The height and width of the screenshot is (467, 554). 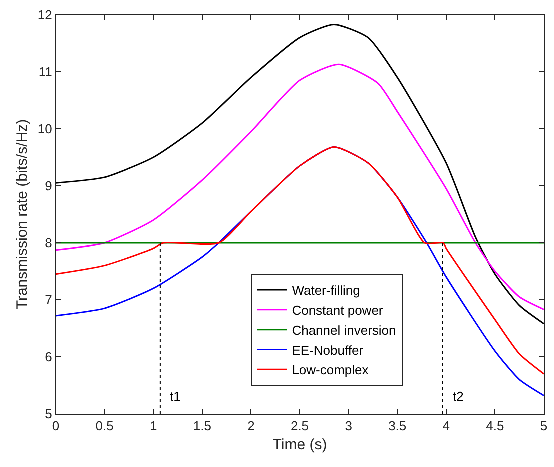 I want to click on x-tick-label: 5, so click(x=544, y=426).